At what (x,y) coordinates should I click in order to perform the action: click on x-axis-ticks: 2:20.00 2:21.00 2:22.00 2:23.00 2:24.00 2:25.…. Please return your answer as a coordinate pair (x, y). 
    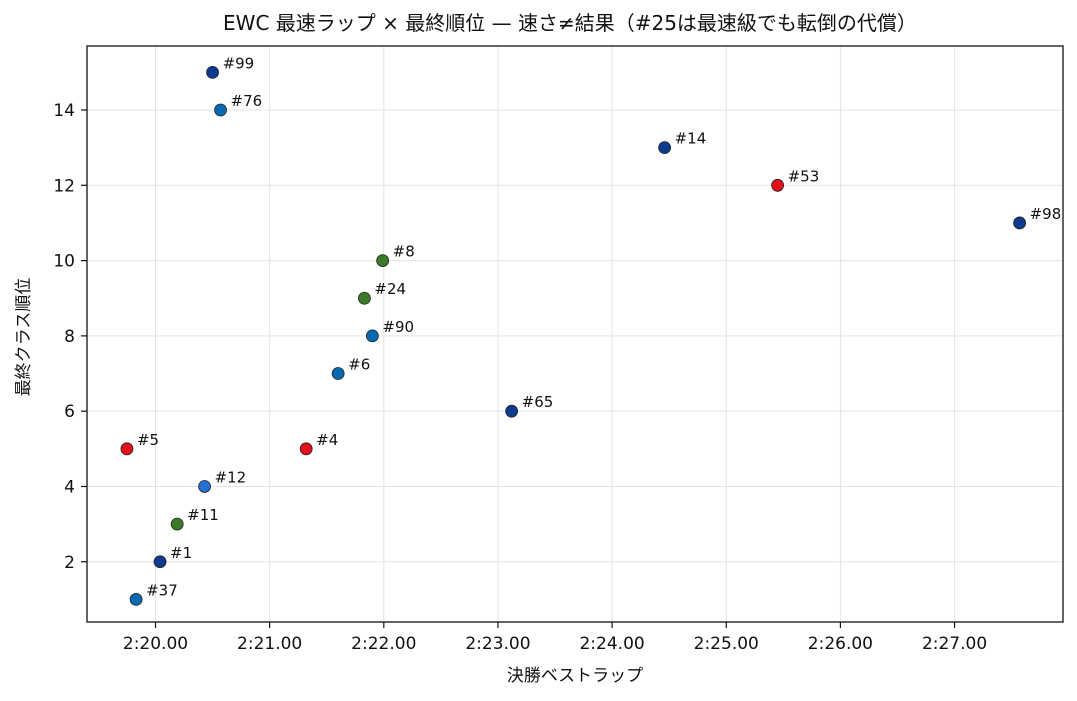
    Looking at the image, I should click on (555, 638).